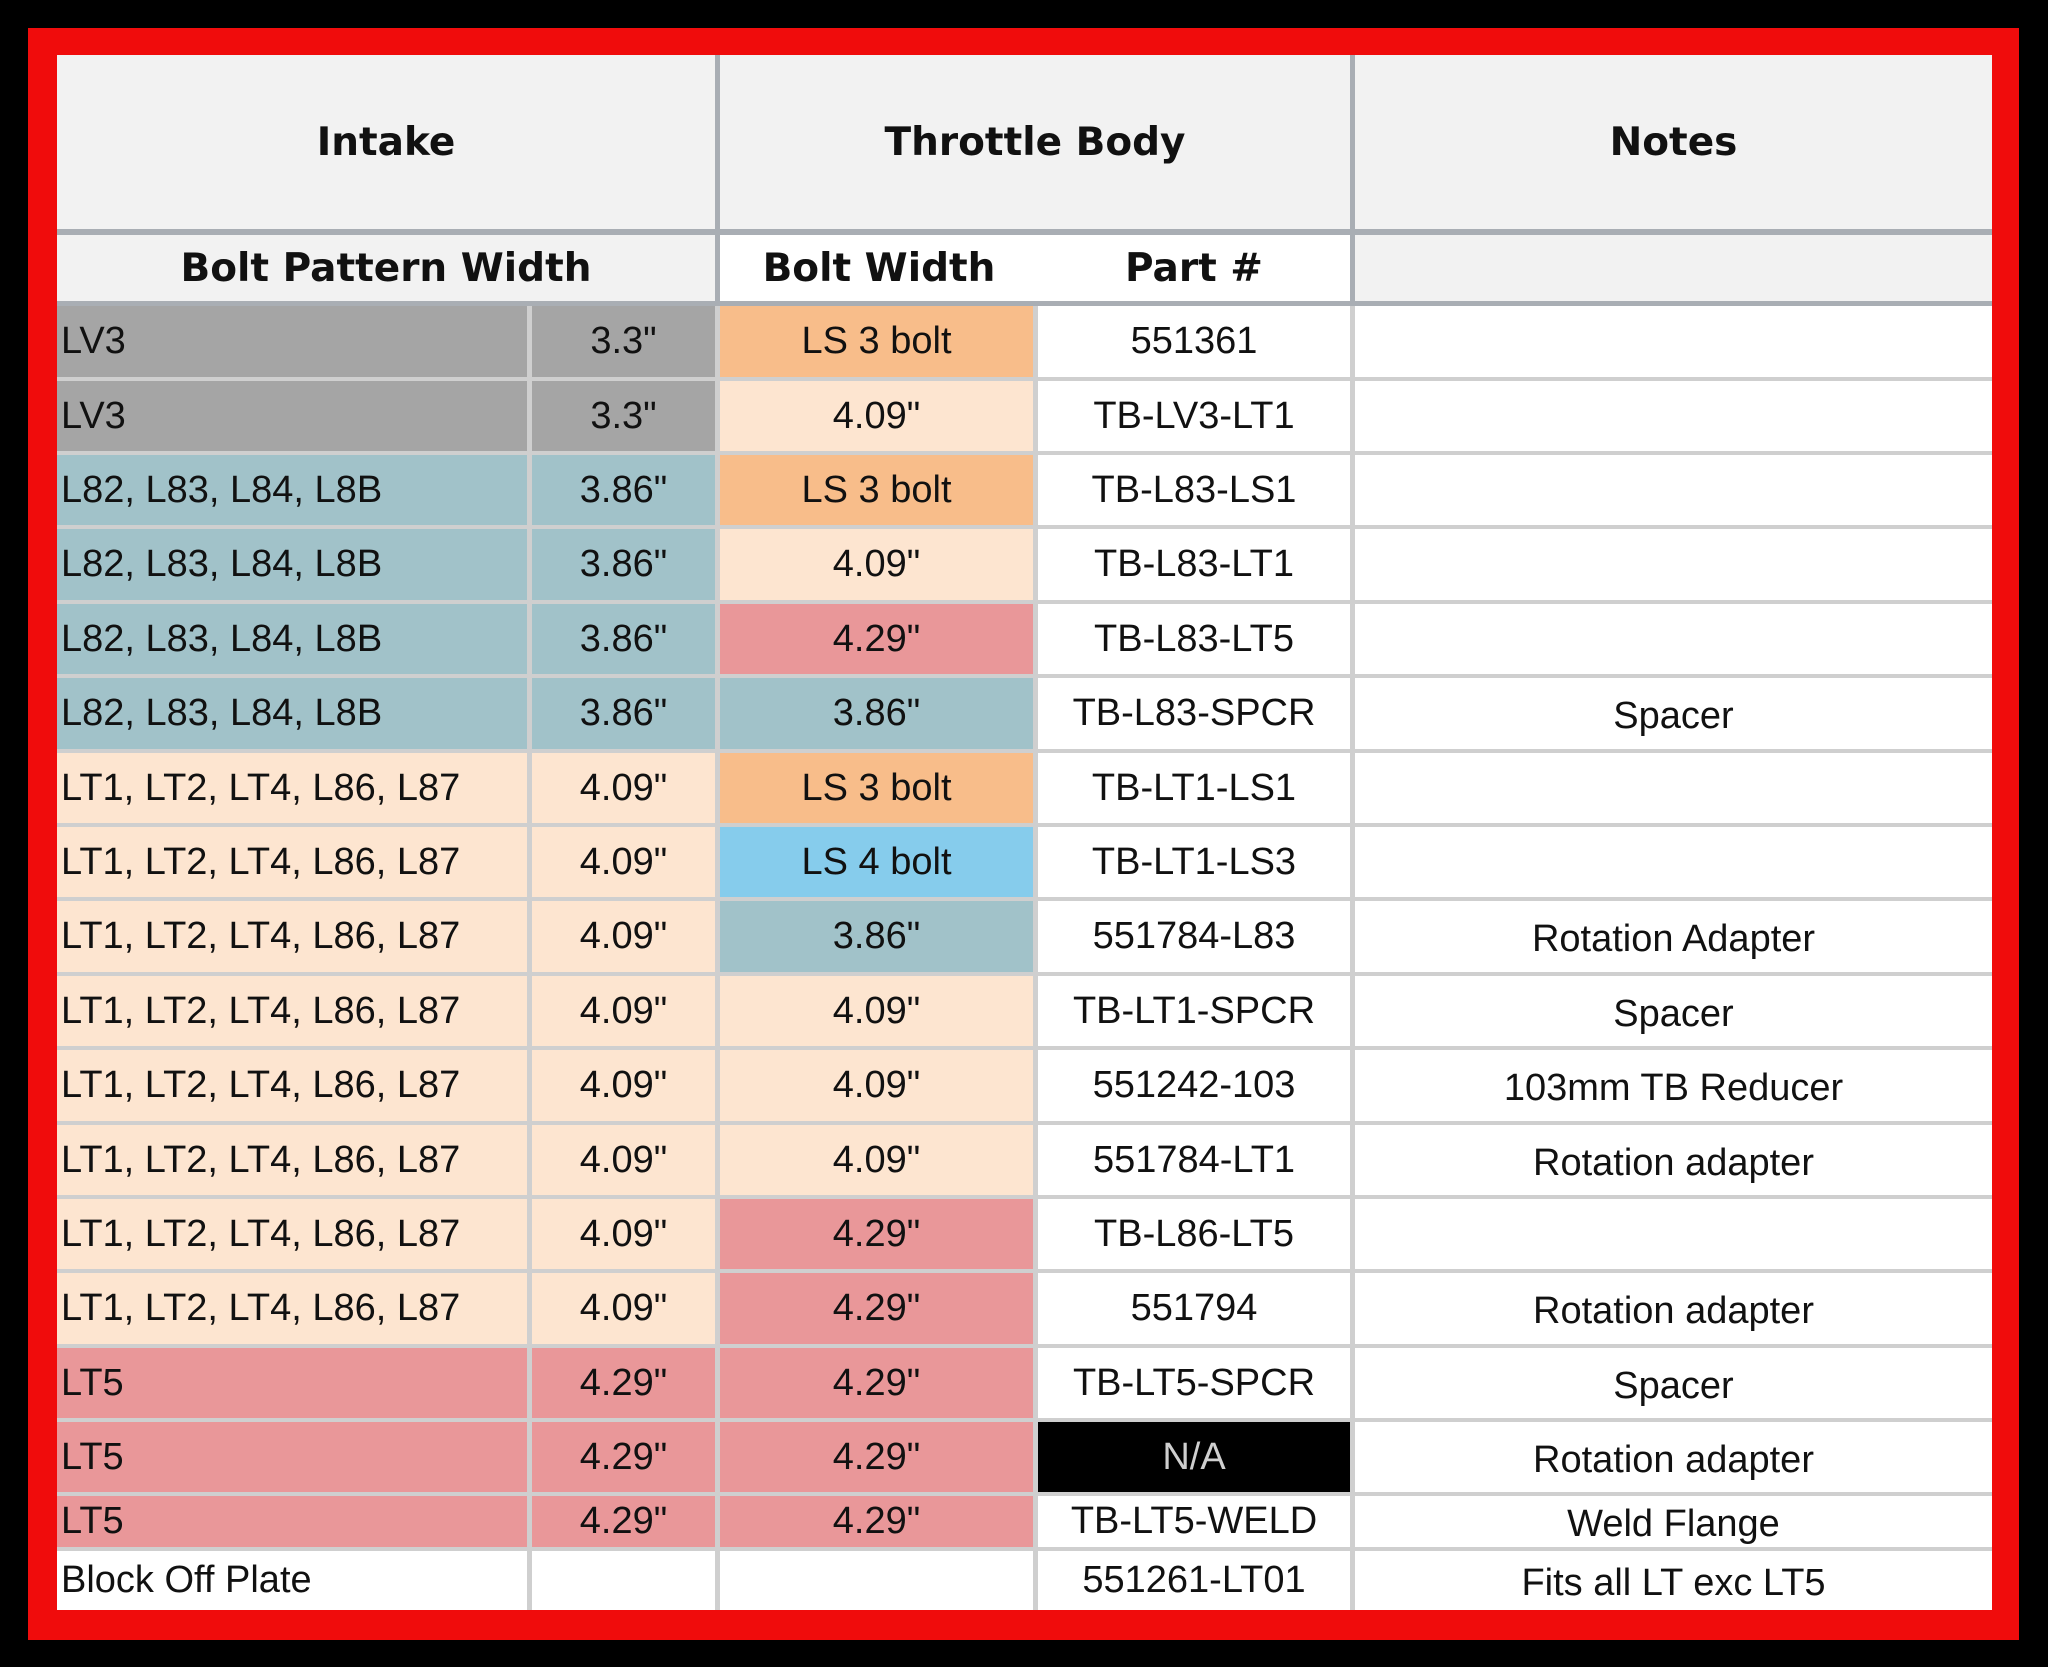  Describe the element at coordinates (1673, 1521) in the screenshot. I see `notes-cell: Weld Flange` at that location.